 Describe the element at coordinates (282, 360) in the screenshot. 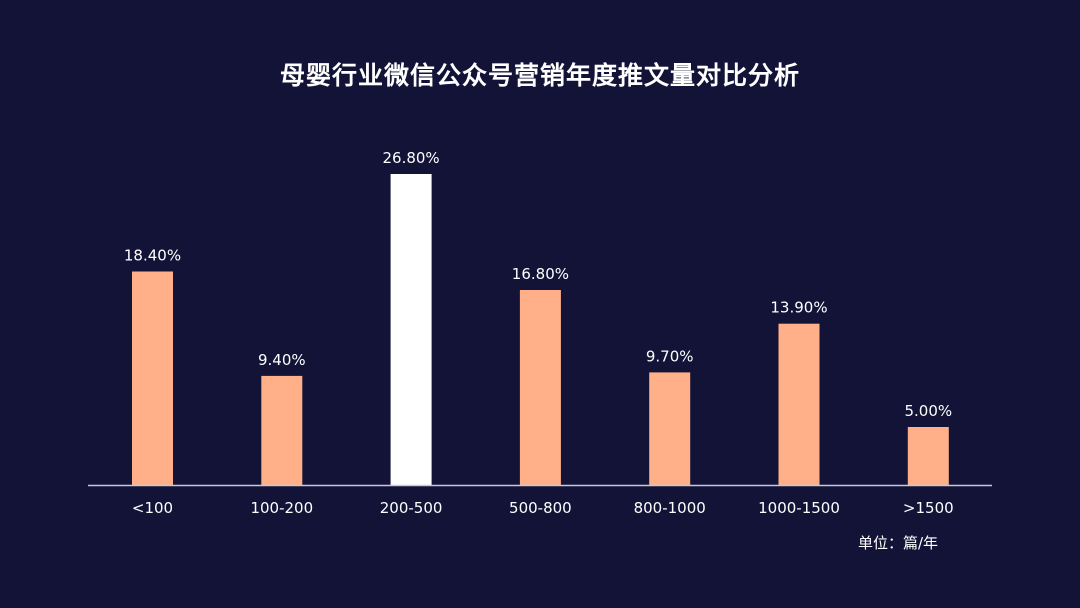

I see `data-label-1: 9.40%` at that location.